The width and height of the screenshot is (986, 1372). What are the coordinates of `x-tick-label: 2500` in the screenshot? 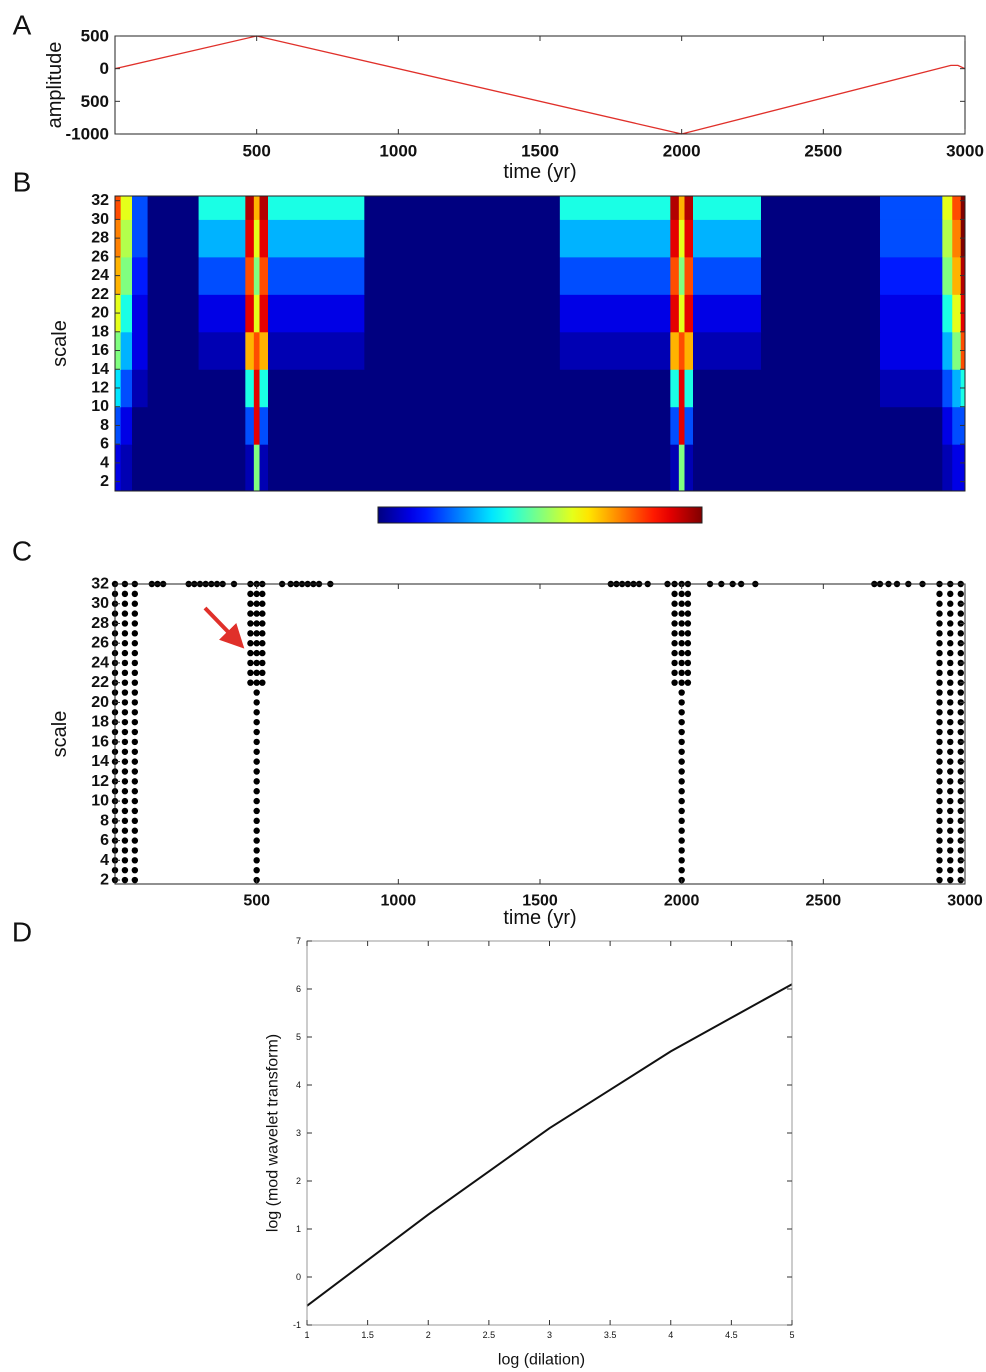 It's located at (823, 151).